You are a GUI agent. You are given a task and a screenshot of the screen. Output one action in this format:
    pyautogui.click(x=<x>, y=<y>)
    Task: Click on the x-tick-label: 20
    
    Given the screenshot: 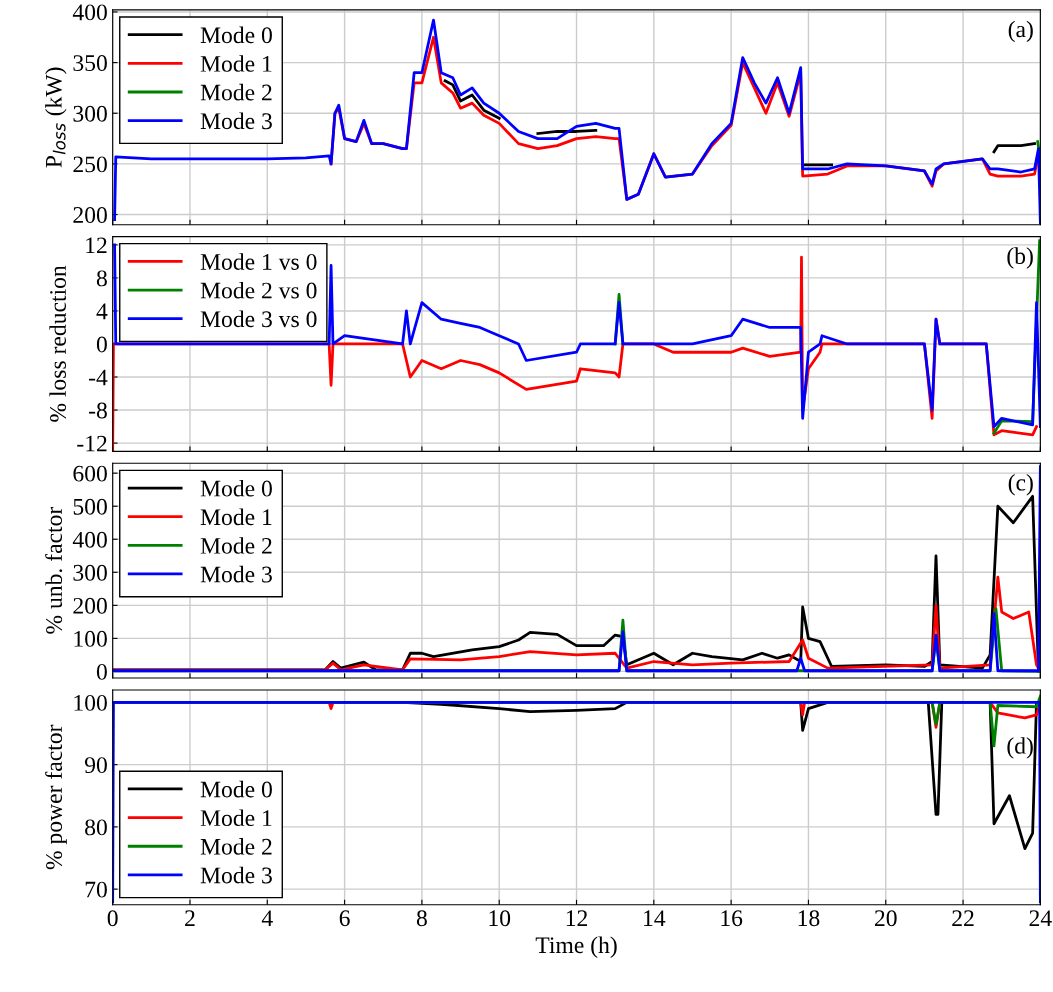 What is the action you would take?
    pyautogui.click(x=885, y=918)
    